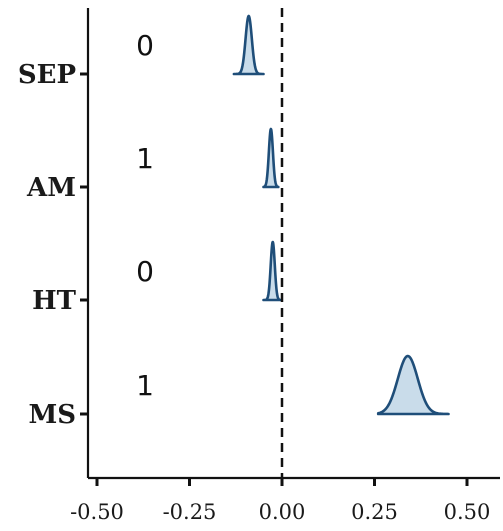 The image size is (503, 531). Describe the element at coordinates (97, 512) in the screenshot. I see `x-tick-label-0: -0.50` at that location.